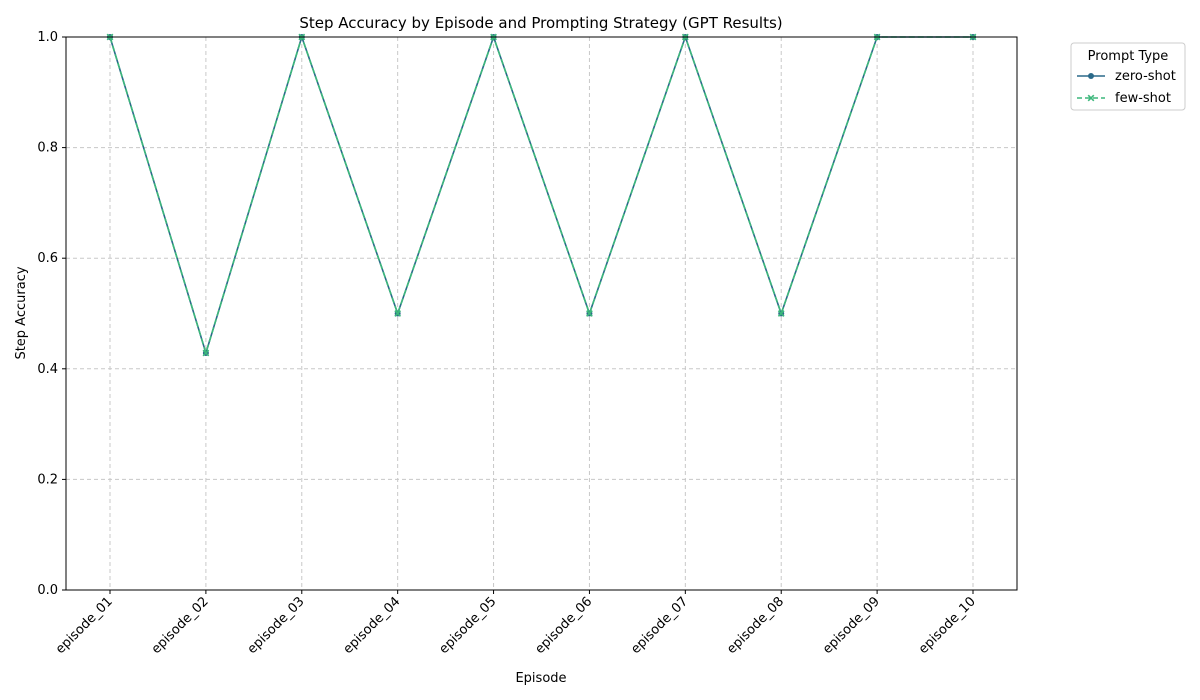 The height and width of the screenshot is (700, 1200). I want to click on x-axis-label: Episode, so click(540, 678).